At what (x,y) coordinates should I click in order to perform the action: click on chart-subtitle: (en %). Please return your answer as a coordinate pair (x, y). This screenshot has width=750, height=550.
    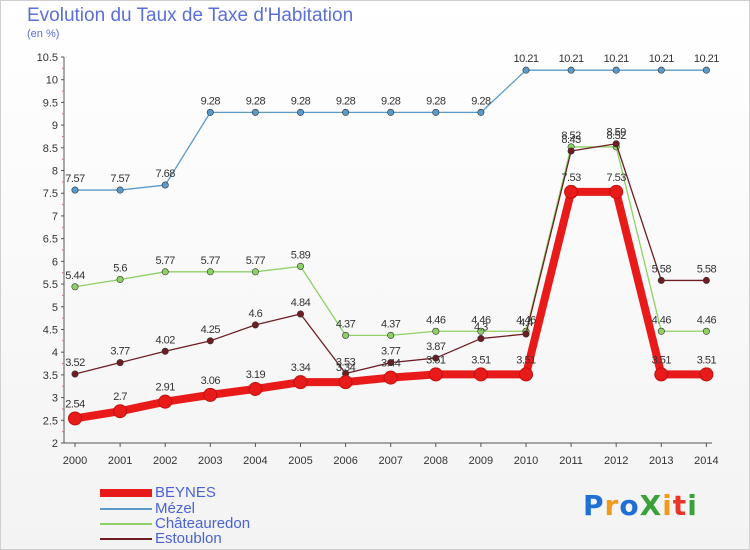
    Looking at the image, I should click on (43, 34).